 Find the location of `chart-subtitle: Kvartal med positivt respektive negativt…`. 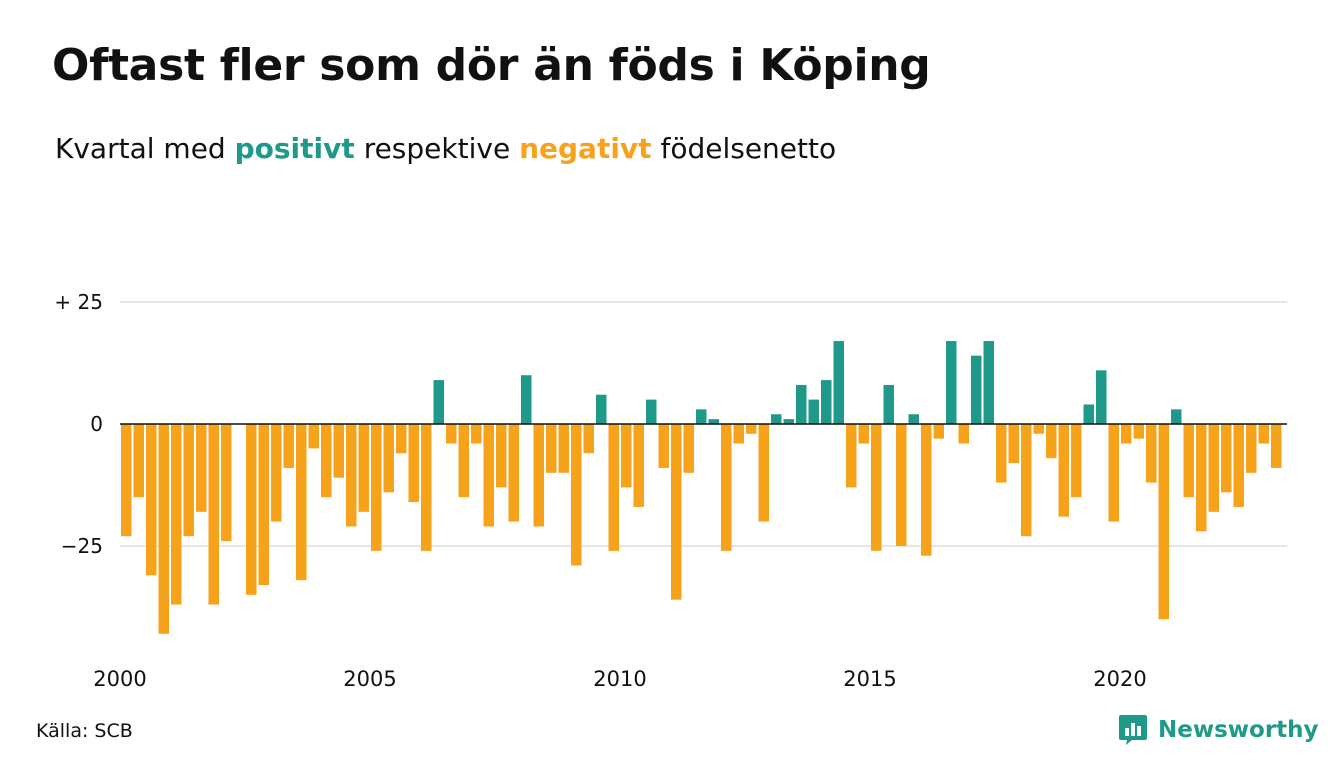

chart-subtitle: Kvartal med positivt respektive negativt… is located at coordinates (445, 148).